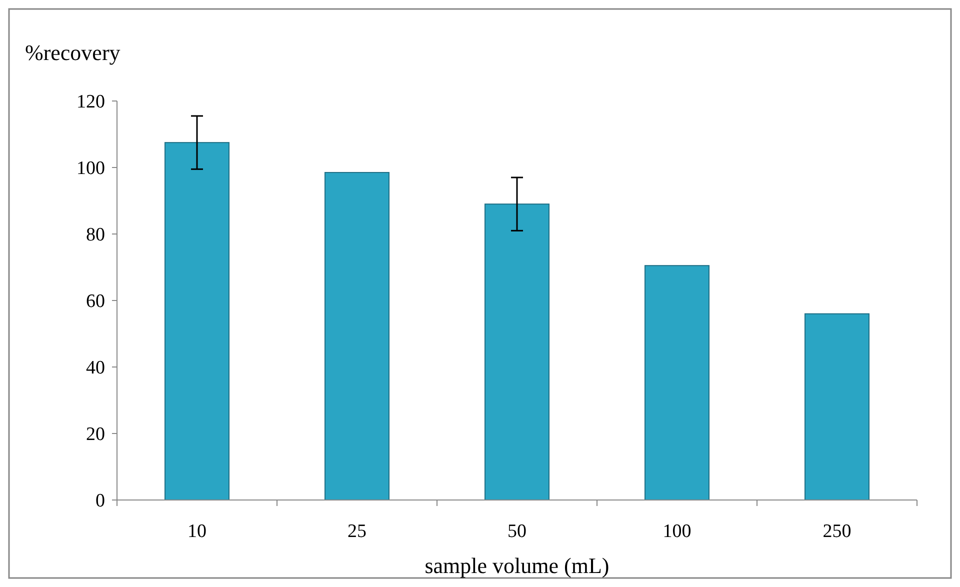 This screenshot has height=587, width=960. I want to click on y-tick-label: 100, so click(90, 169).